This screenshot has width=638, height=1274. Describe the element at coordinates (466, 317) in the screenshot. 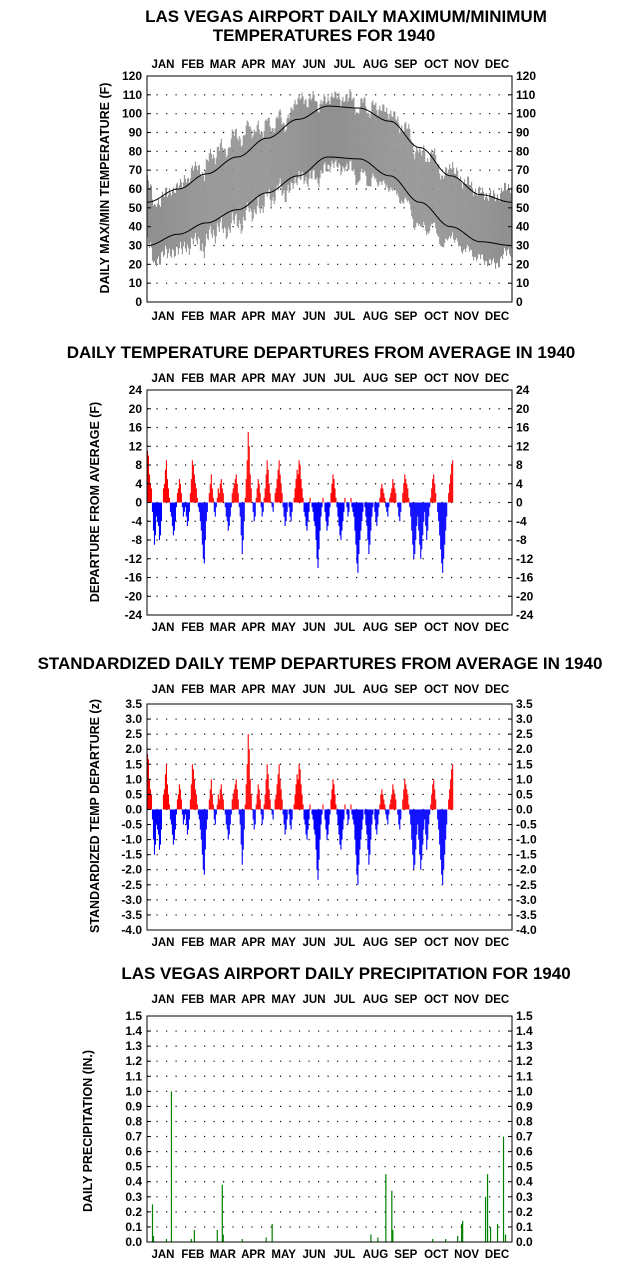

I see `temperature-month-label-bottom: NOV` at that location.